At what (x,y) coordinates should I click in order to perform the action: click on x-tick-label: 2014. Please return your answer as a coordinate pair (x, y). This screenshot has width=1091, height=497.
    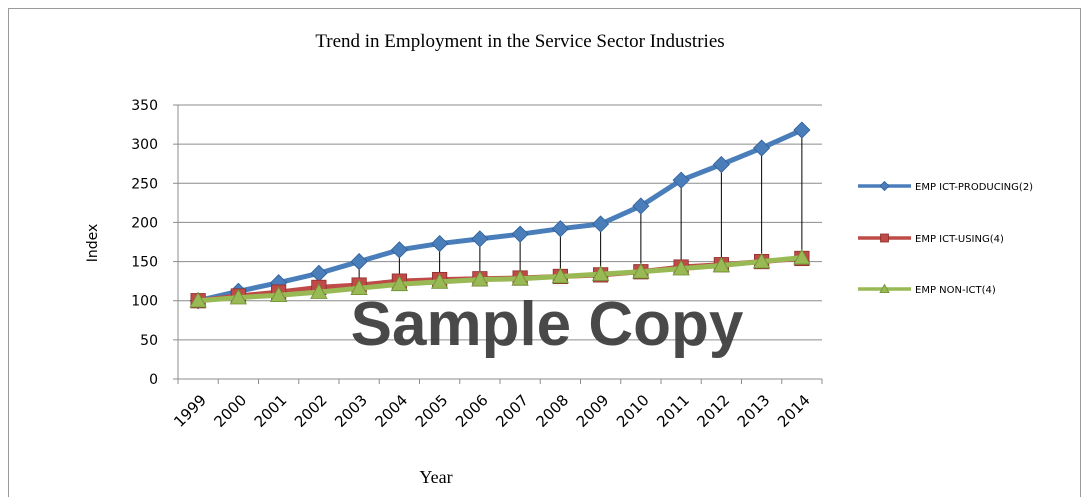
    Looking at the image, I should click on (794, 411).